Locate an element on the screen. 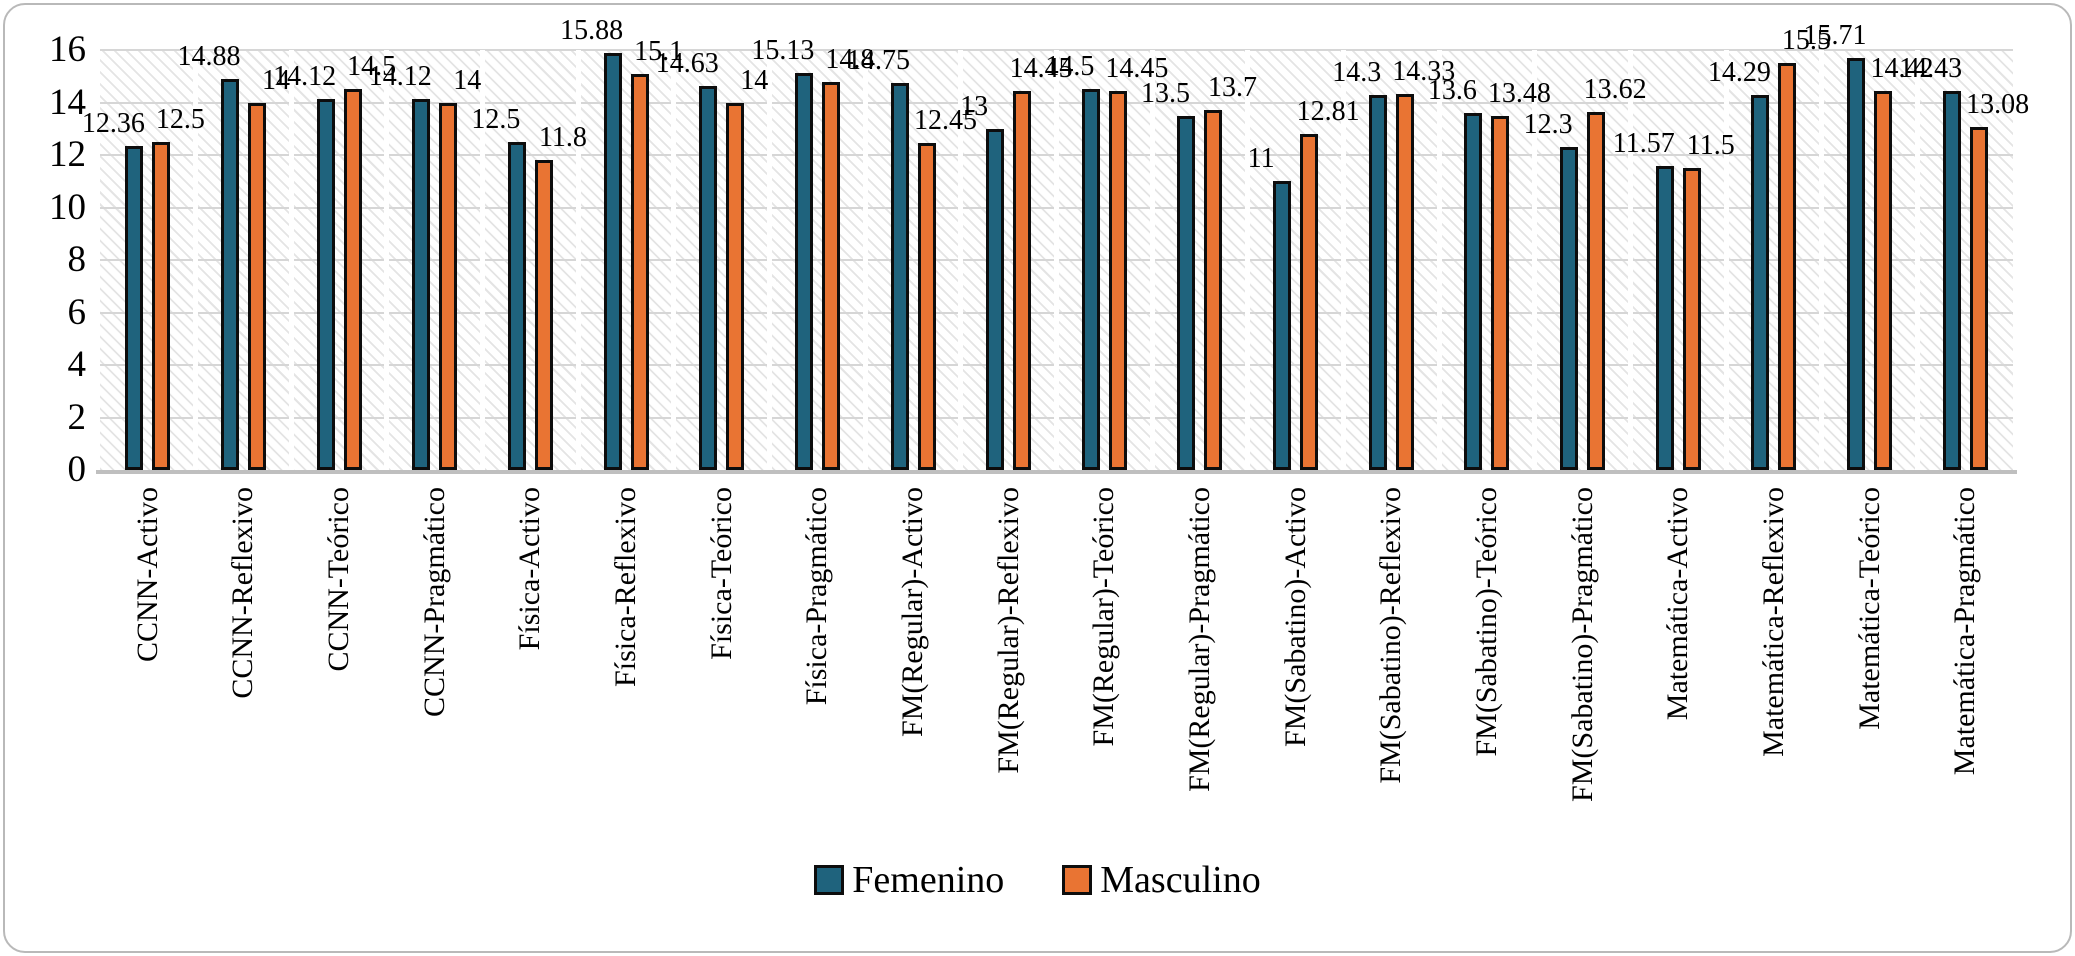 This screenshot has height=956, width=2075. y-axis-tick-label: 4 is located at coordinates (77, 364).